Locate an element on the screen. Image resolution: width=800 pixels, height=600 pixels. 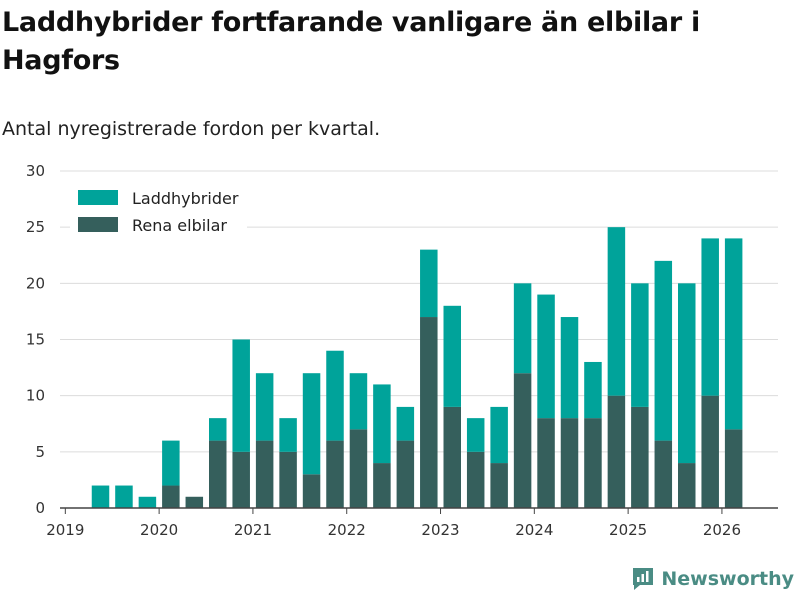
x-tick-label: 2021 is located at coordinates (253, 530).